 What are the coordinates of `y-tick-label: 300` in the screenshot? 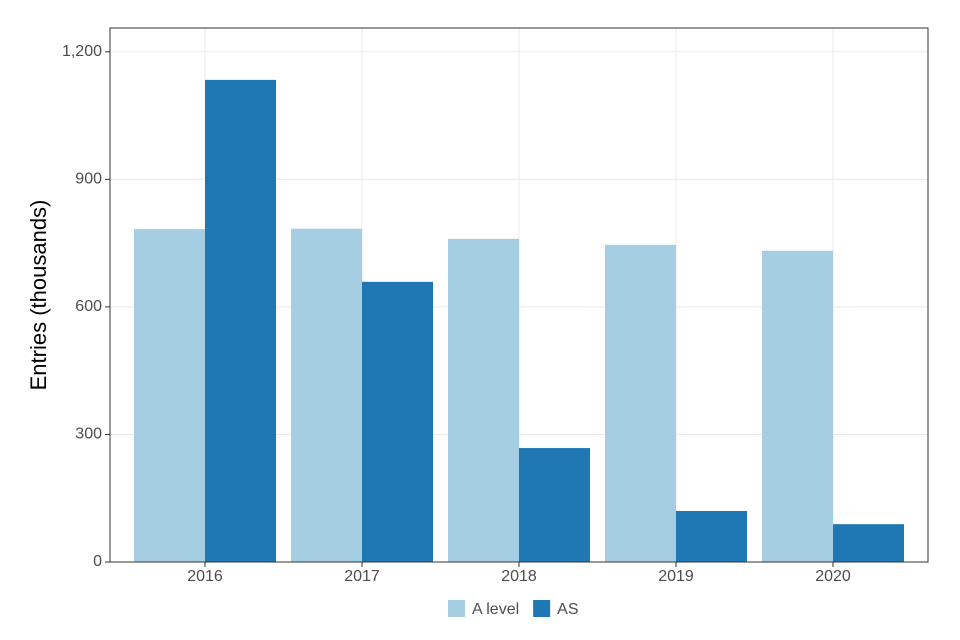 It's located at (88, 434).